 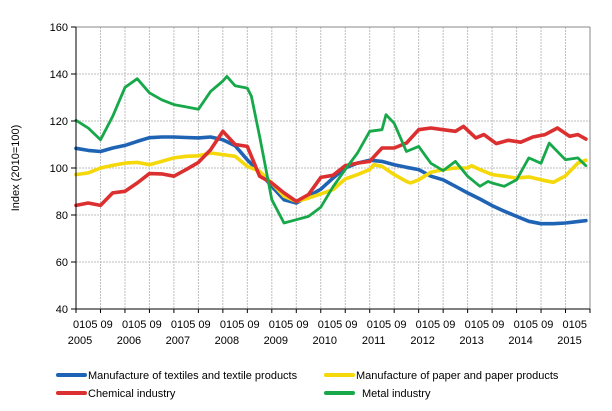 What do you see at coordinates (276, 341) in the screenshot?
I see `x-year-label: 2009` at bounding box center [276, 341].